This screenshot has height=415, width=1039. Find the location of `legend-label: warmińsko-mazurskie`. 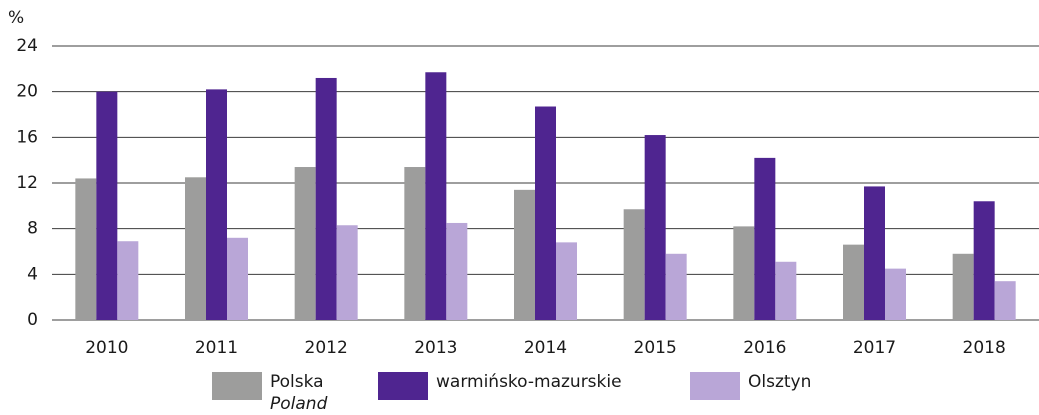

legend-label: warmińsko-mazurskie is located at coordinates (529, 382).